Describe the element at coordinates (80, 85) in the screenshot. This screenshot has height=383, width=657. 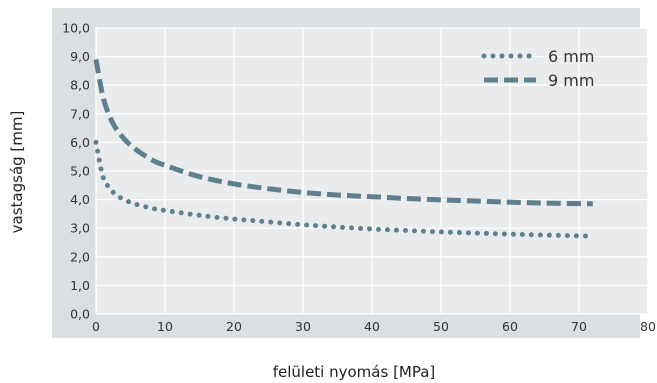
I see `y-tick-label: 8,0` at that location.